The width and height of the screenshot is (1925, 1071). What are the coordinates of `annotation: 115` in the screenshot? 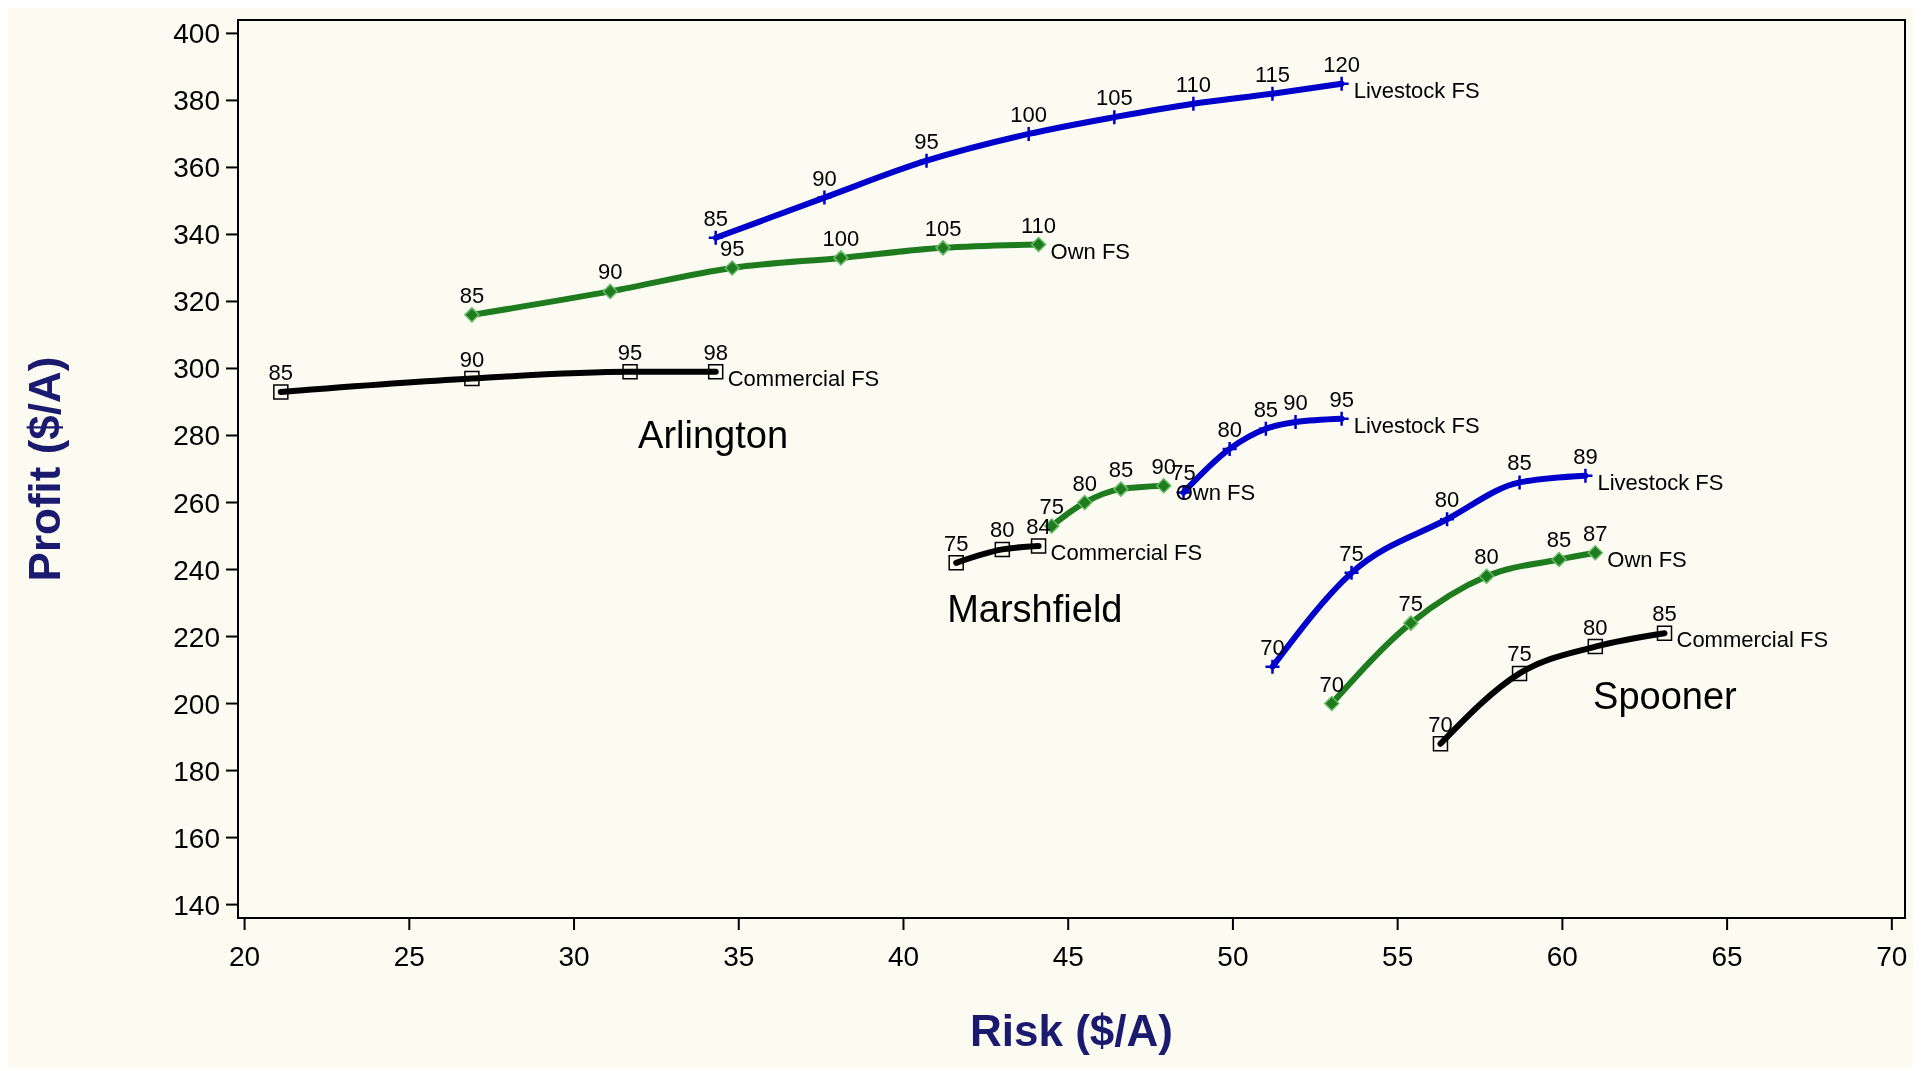 It's located at (1272, 74).